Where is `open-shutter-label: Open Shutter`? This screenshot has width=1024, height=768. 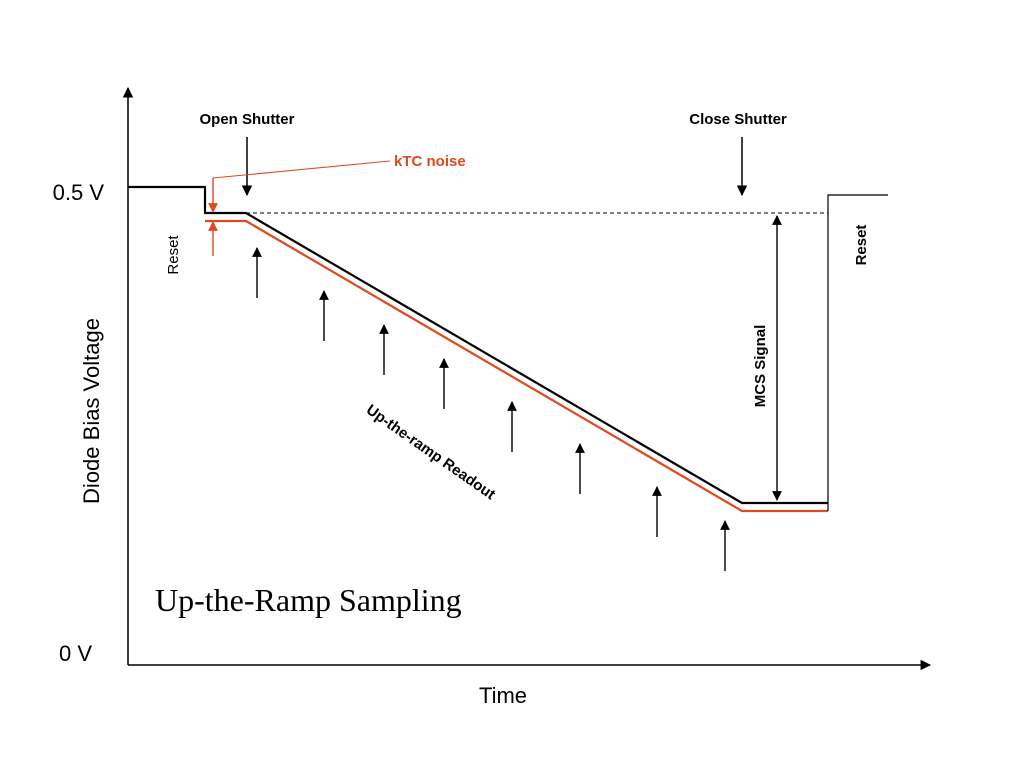 open-shutter-label: Open Shutter is located at coordinates (246, 119).